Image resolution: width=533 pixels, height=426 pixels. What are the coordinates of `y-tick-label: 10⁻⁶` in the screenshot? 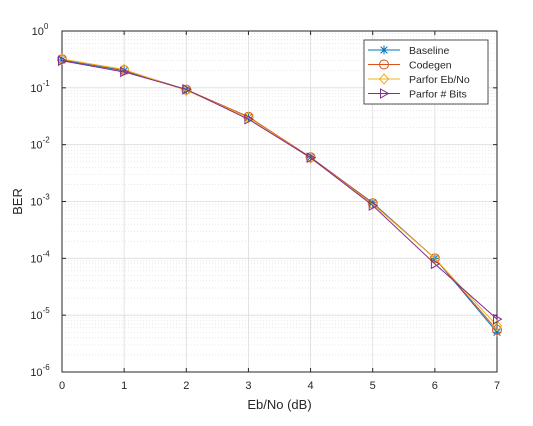 It's located at (40, 371).